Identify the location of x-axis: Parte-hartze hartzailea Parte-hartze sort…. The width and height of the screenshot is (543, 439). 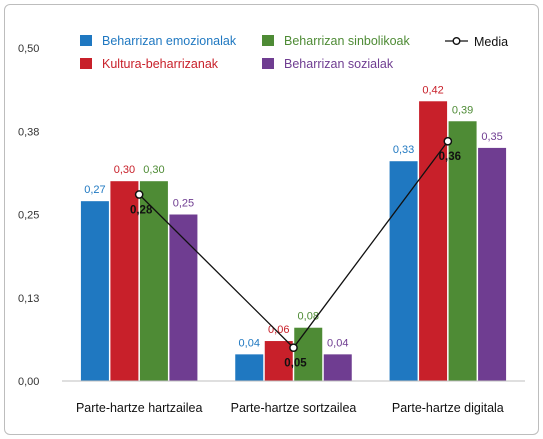
(293, 397).